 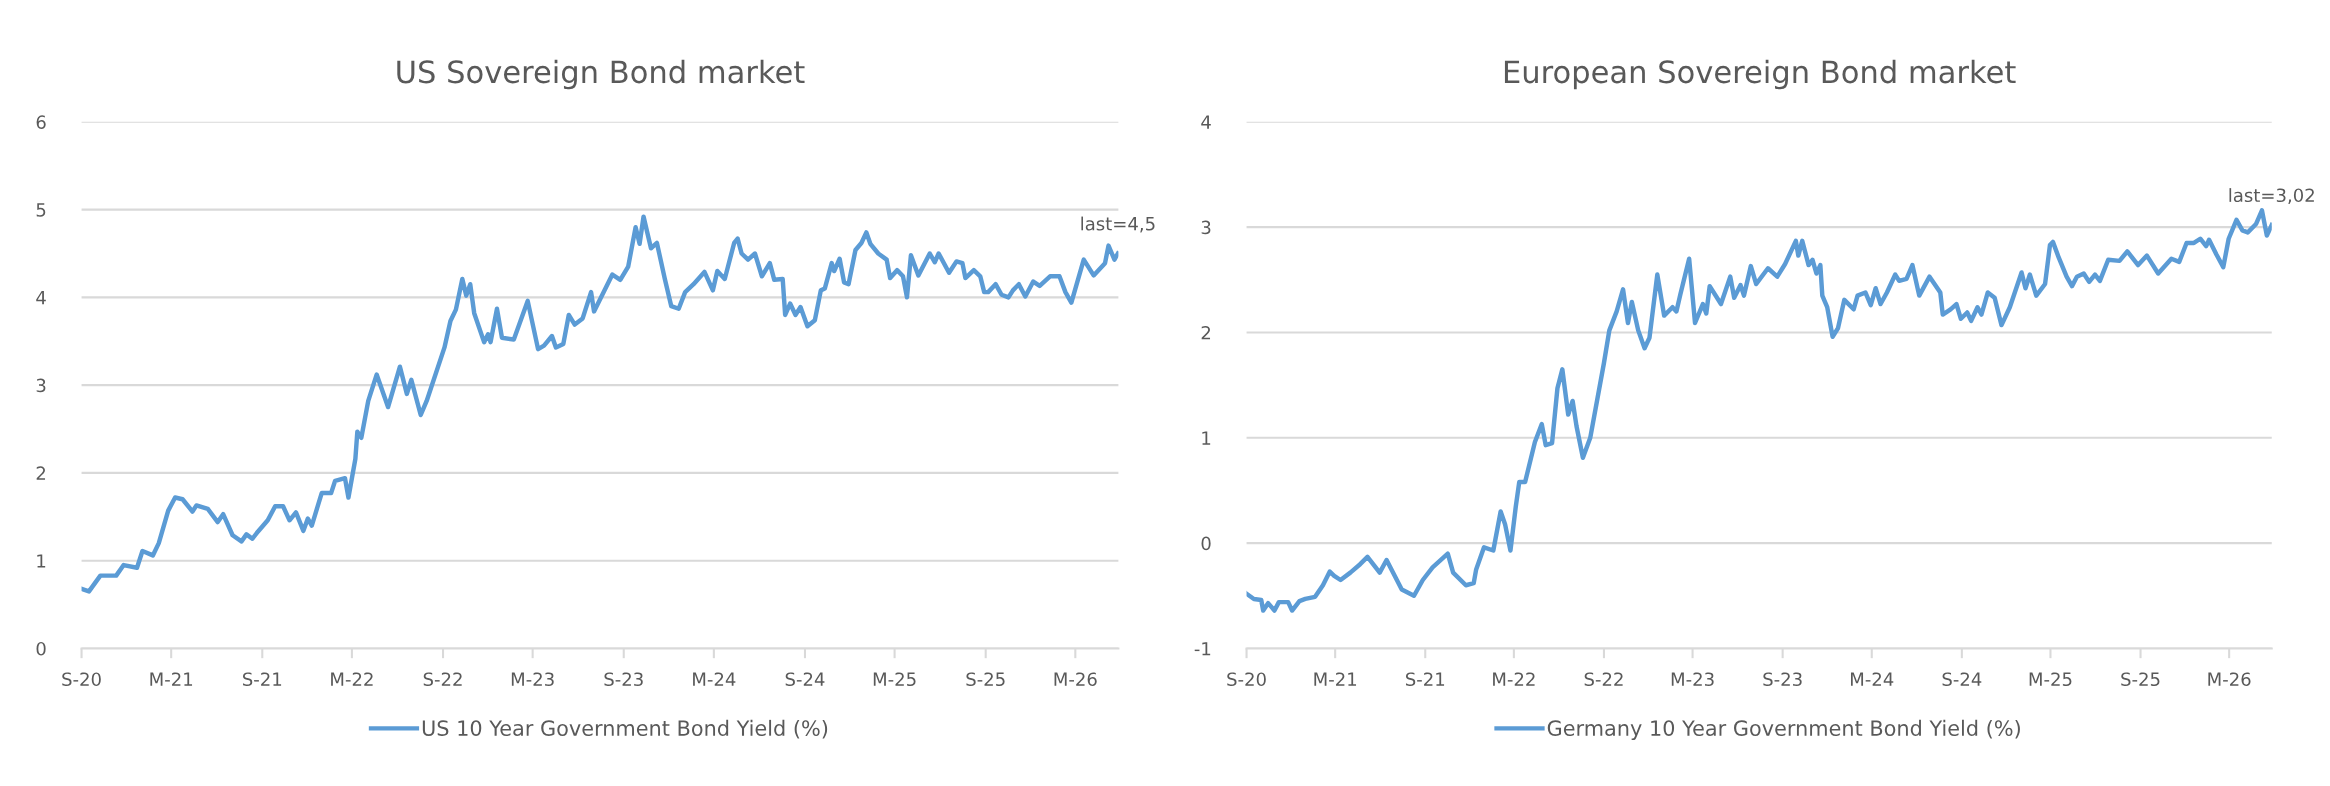 What do you see at coordinates (1783, 730) in the screenshot?
I see `legend-label: Germany 10 Year Government Bond Yield (%)` at bounding box center [1783, 730].